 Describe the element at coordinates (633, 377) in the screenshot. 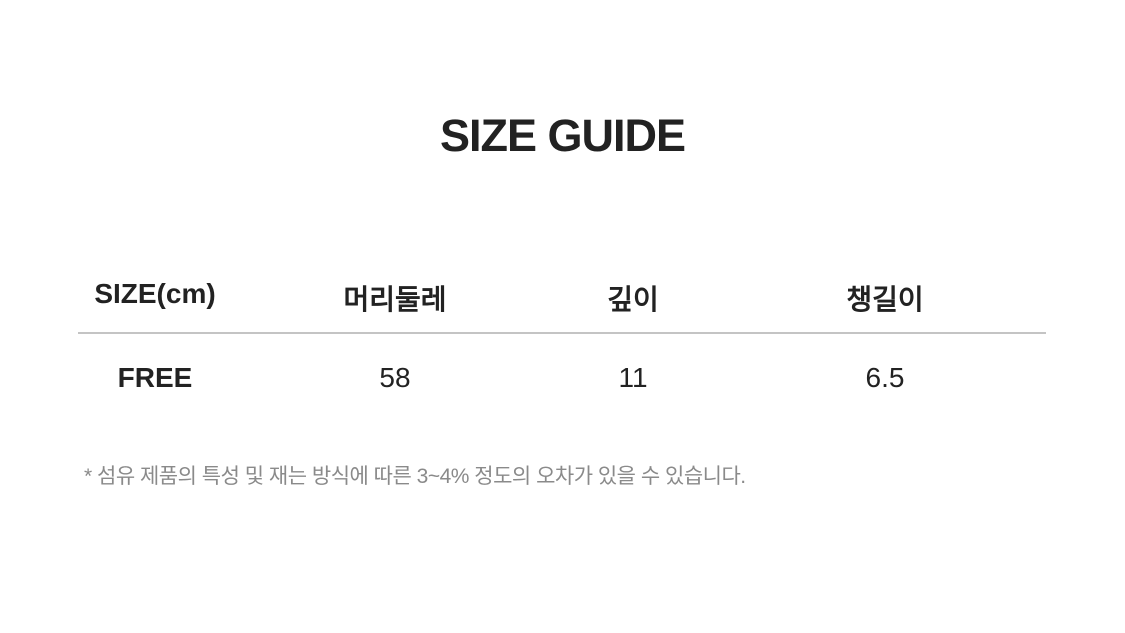

I see `cell-depth: 11` at that location.